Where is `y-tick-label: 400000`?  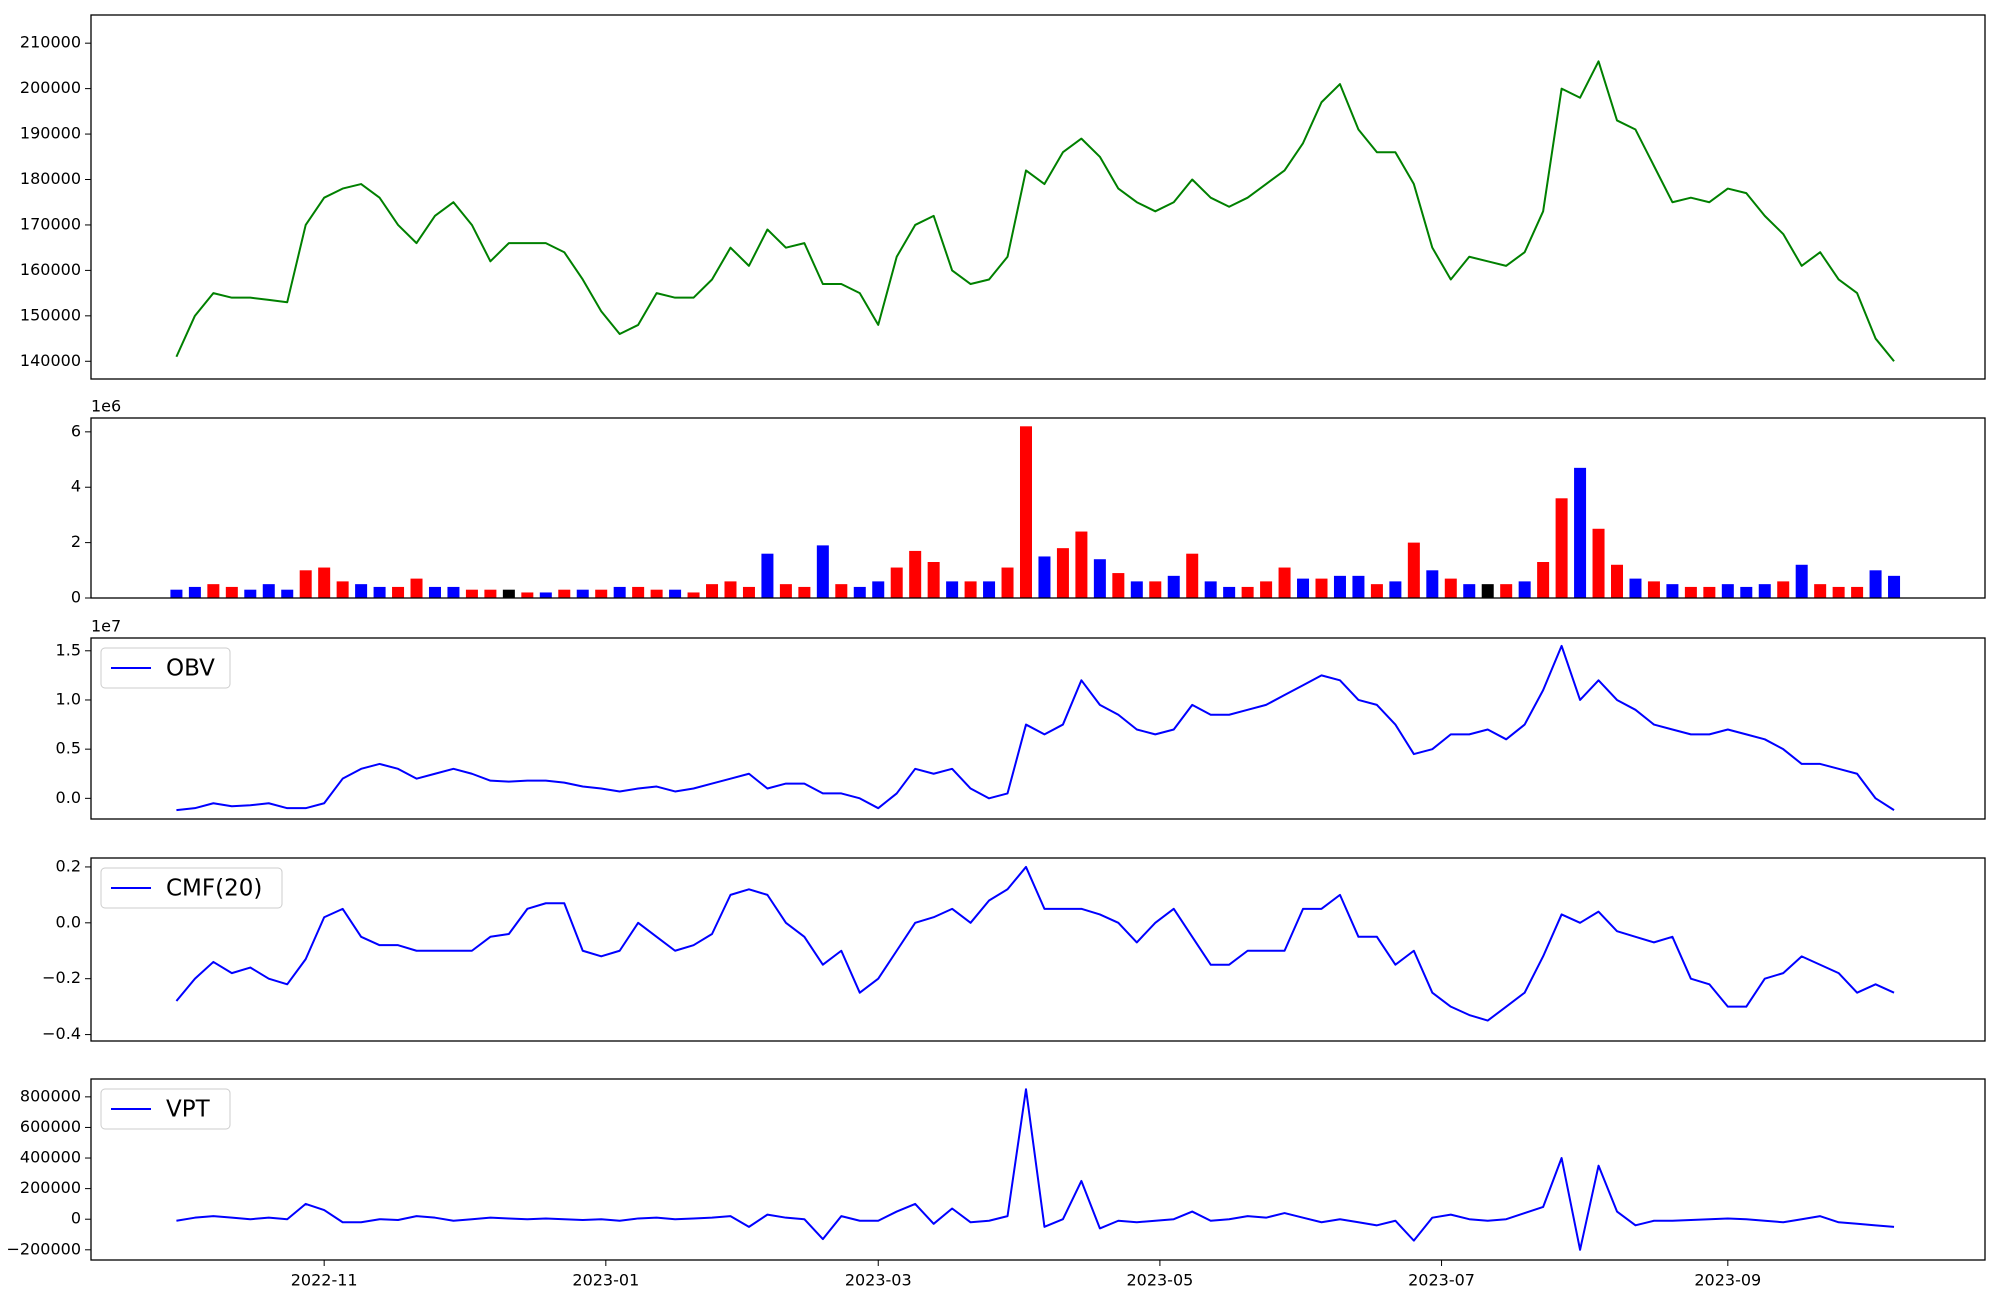 y-tick-label: 400000 is located at coordinates (50, 1157).